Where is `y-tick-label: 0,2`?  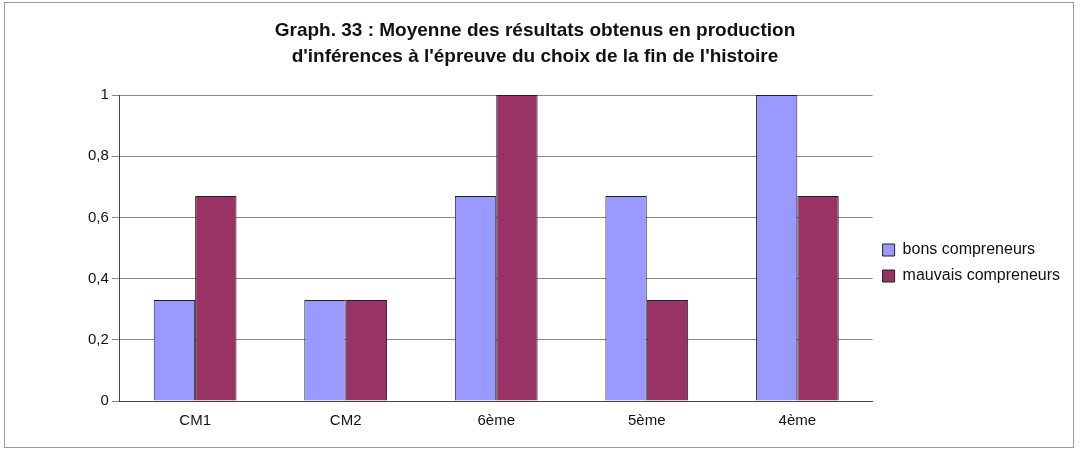 y-tick-label: 0,2 is located at coordinates (98, 338).